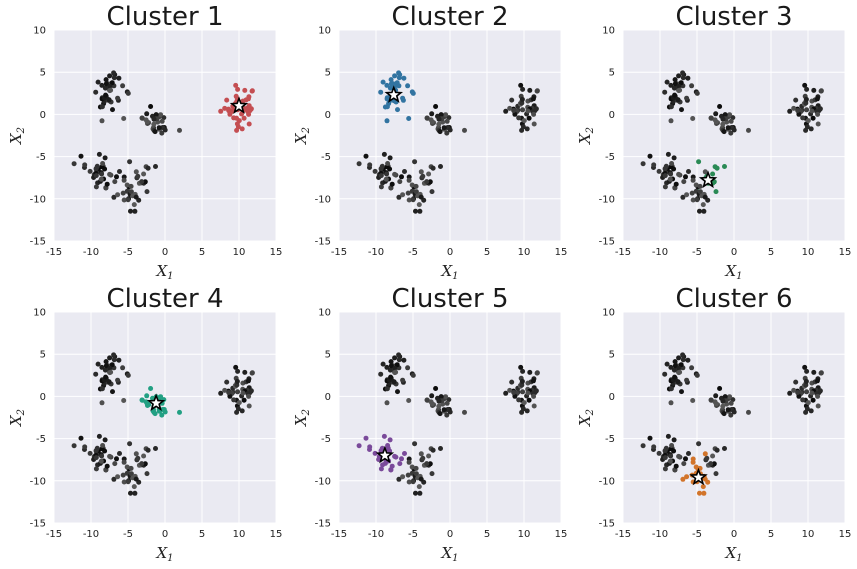  I want to click on y-tick-label: -10, so click(38, 481).